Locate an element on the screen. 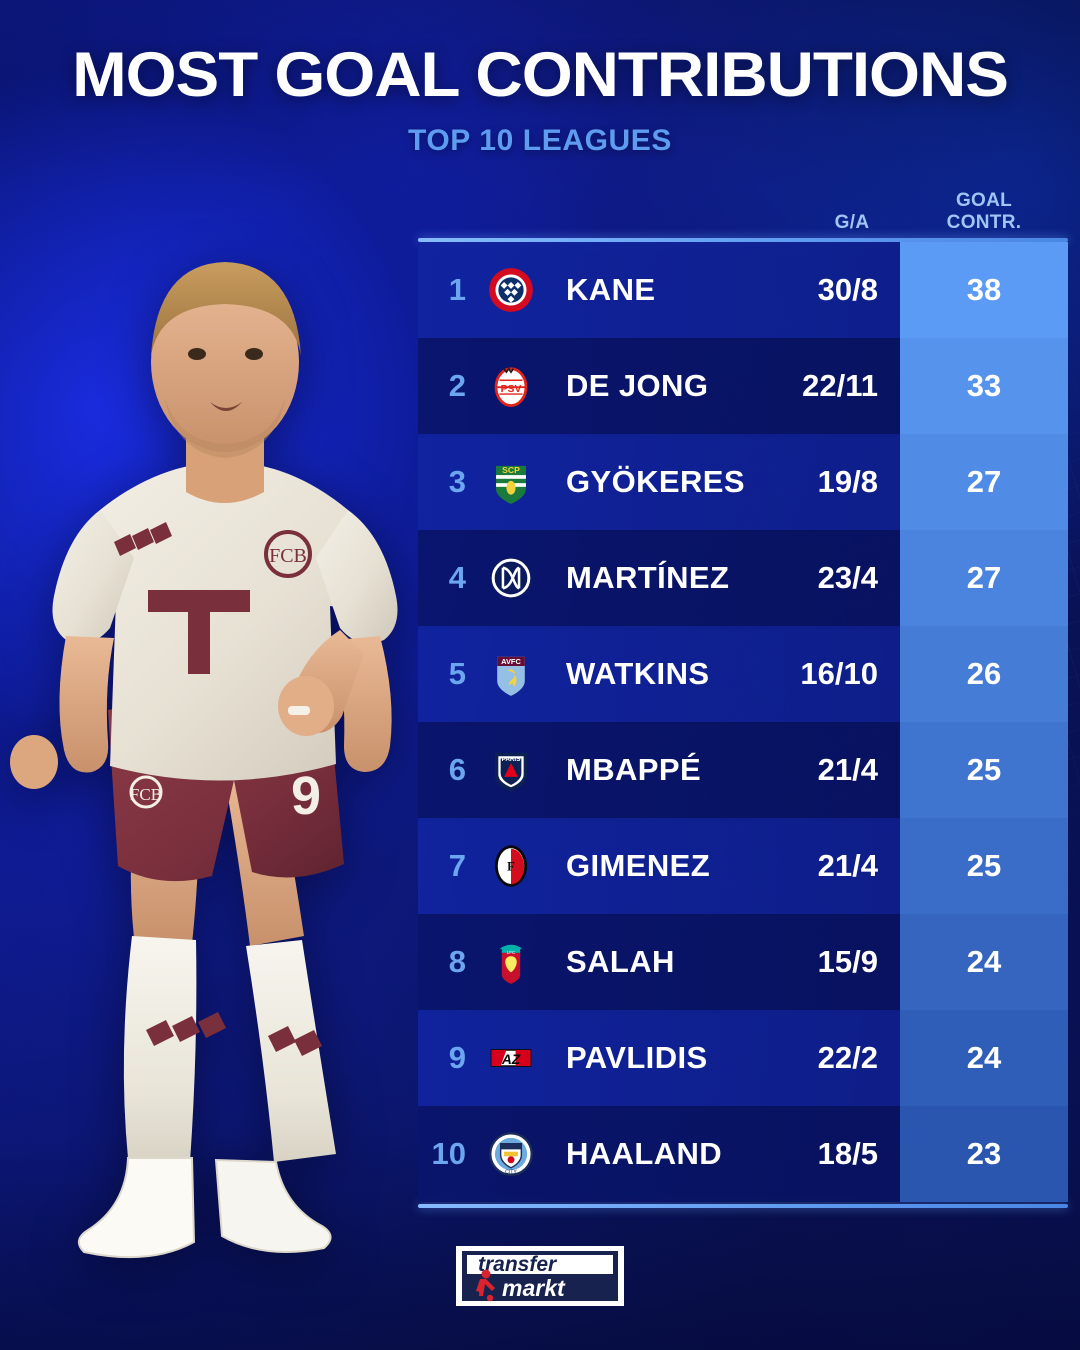  man-city-crest: CITY is located at coordinates (511, 1154).